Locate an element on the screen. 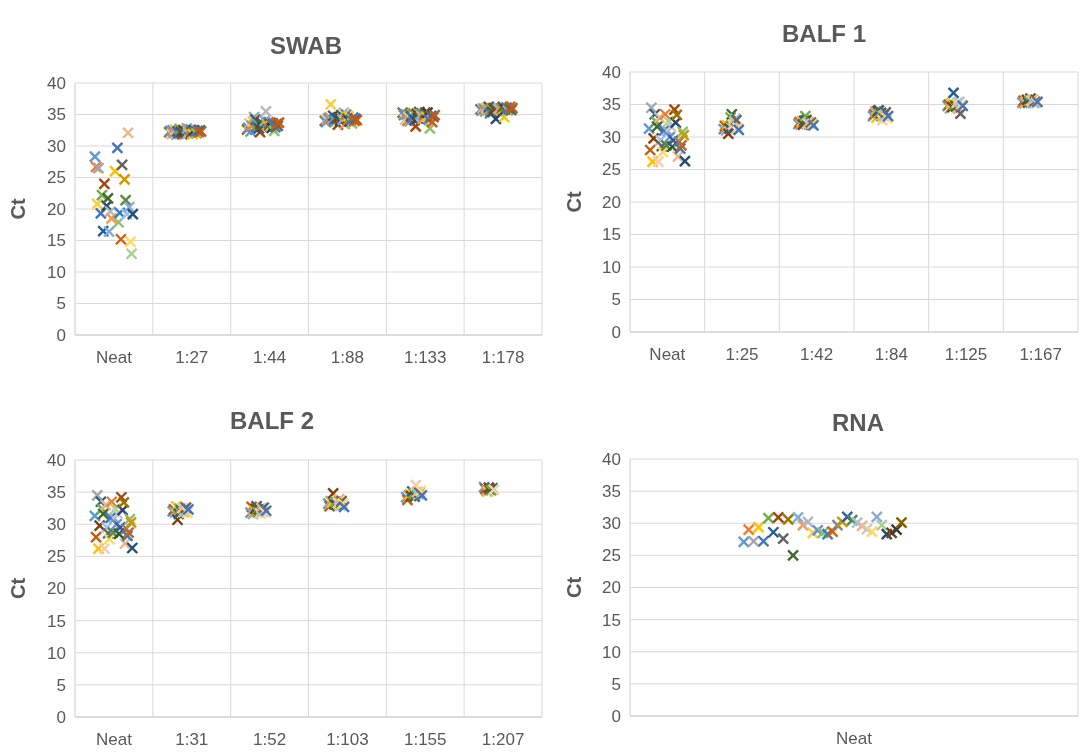  chart-title: RNA is located at coordinates (858, 422).